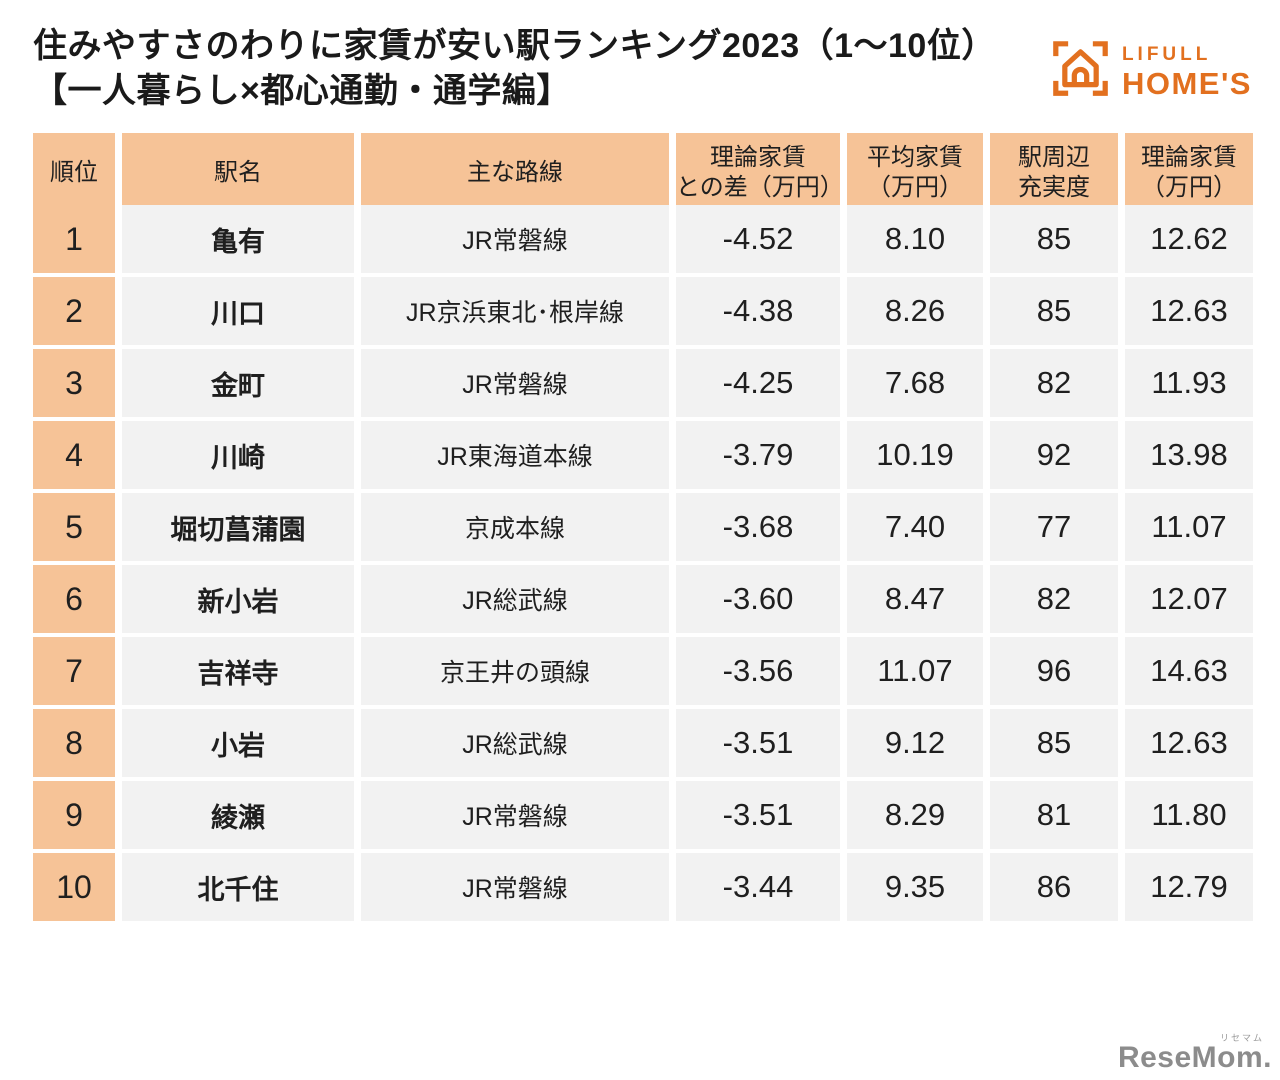 This screenshot has width=1280, height=1080. Describe the element at coordinates (1054, 455) in the screenshot. I see `fulfillment-cell: 92` at that location.